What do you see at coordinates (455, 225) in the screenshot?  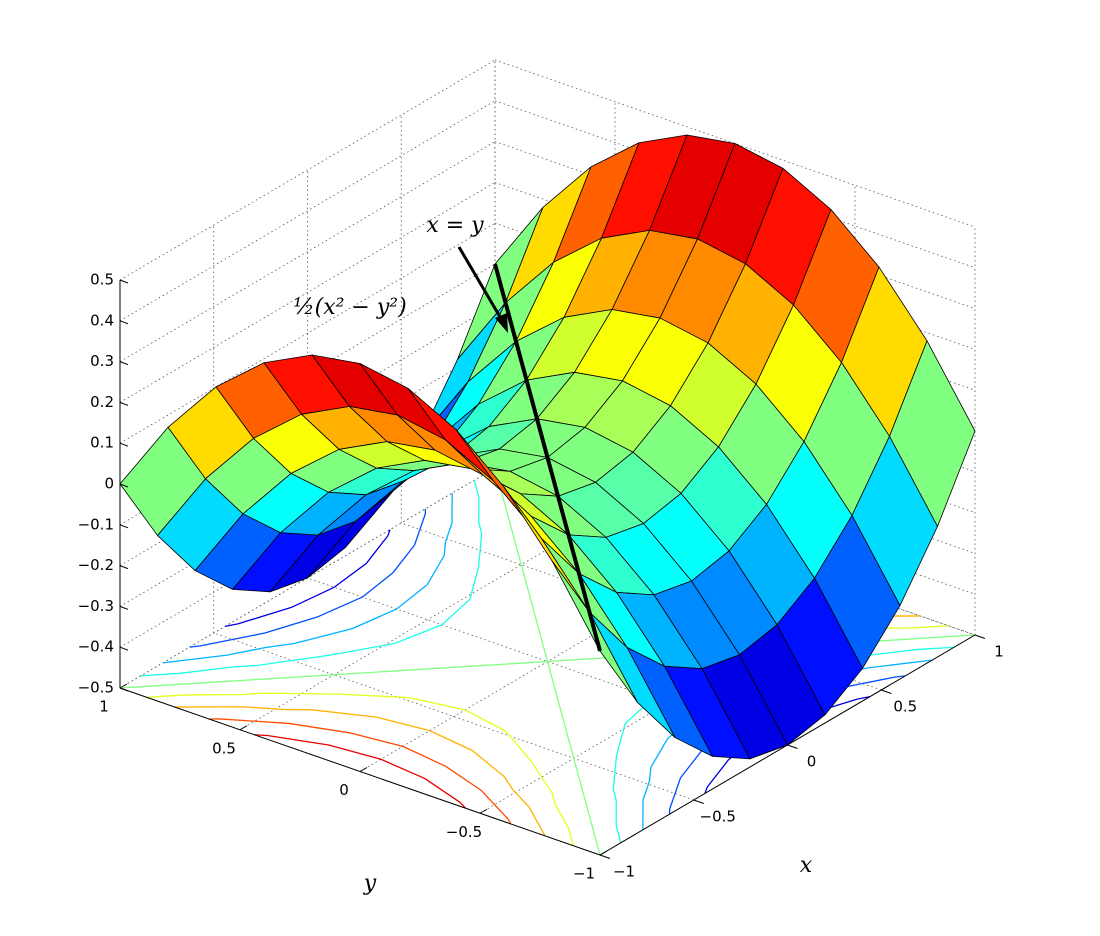 I see `annotation: x = y` at bounding box center [455, 225].